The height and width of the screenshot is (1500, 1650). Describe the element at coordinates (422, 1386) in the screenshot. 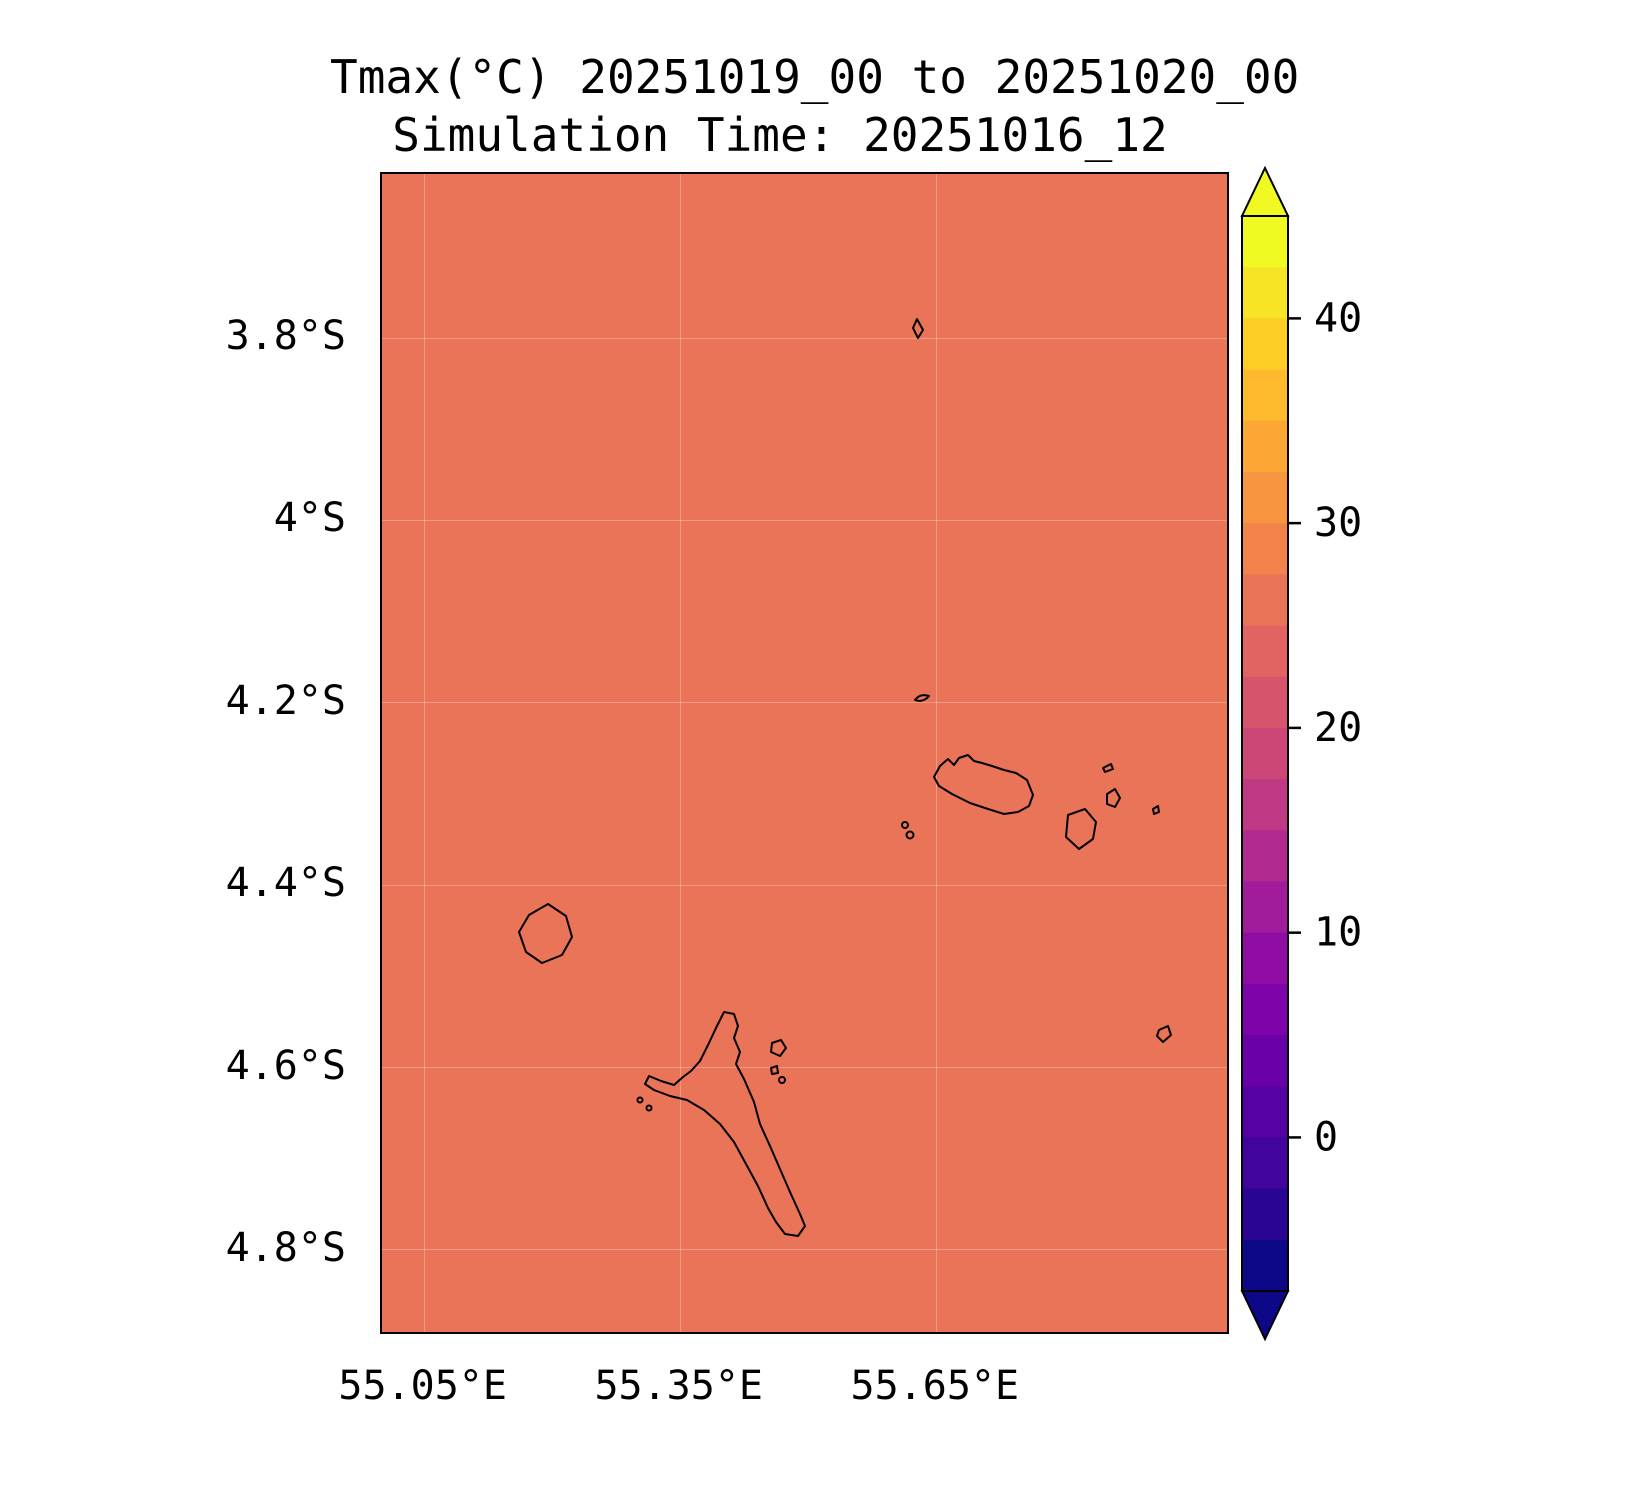

I see `x-tick-label: 55.05°E` at that location.